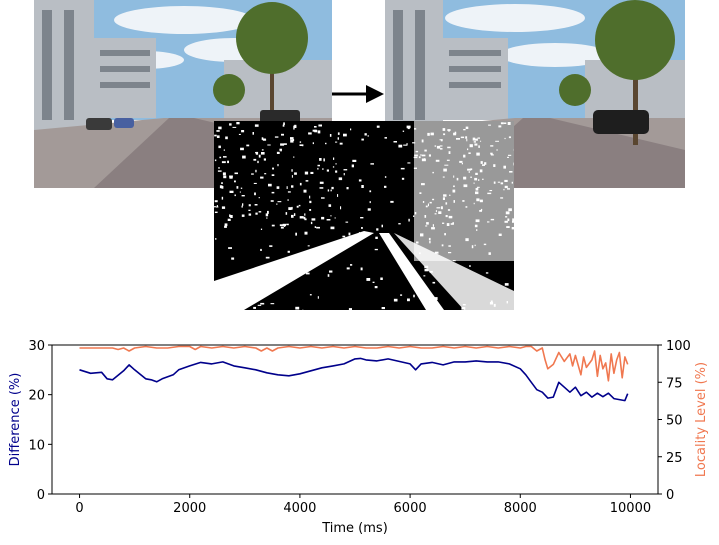 Image resolution: width=719 pixels, height=545 pixels. Describe the element at coordinates (674, 383) in the screenshot. I see `y-right-tick-label: 75` at that location.